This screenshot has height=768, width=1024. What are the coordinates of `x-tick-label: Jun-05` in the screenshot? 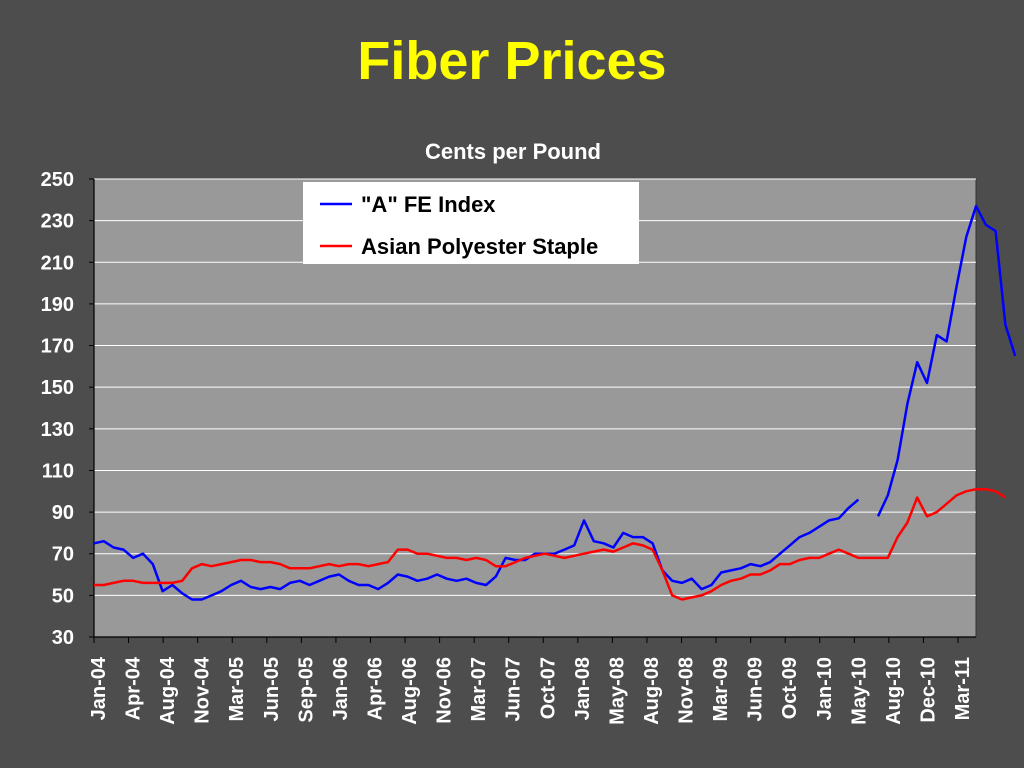 It's located at (272, 689).